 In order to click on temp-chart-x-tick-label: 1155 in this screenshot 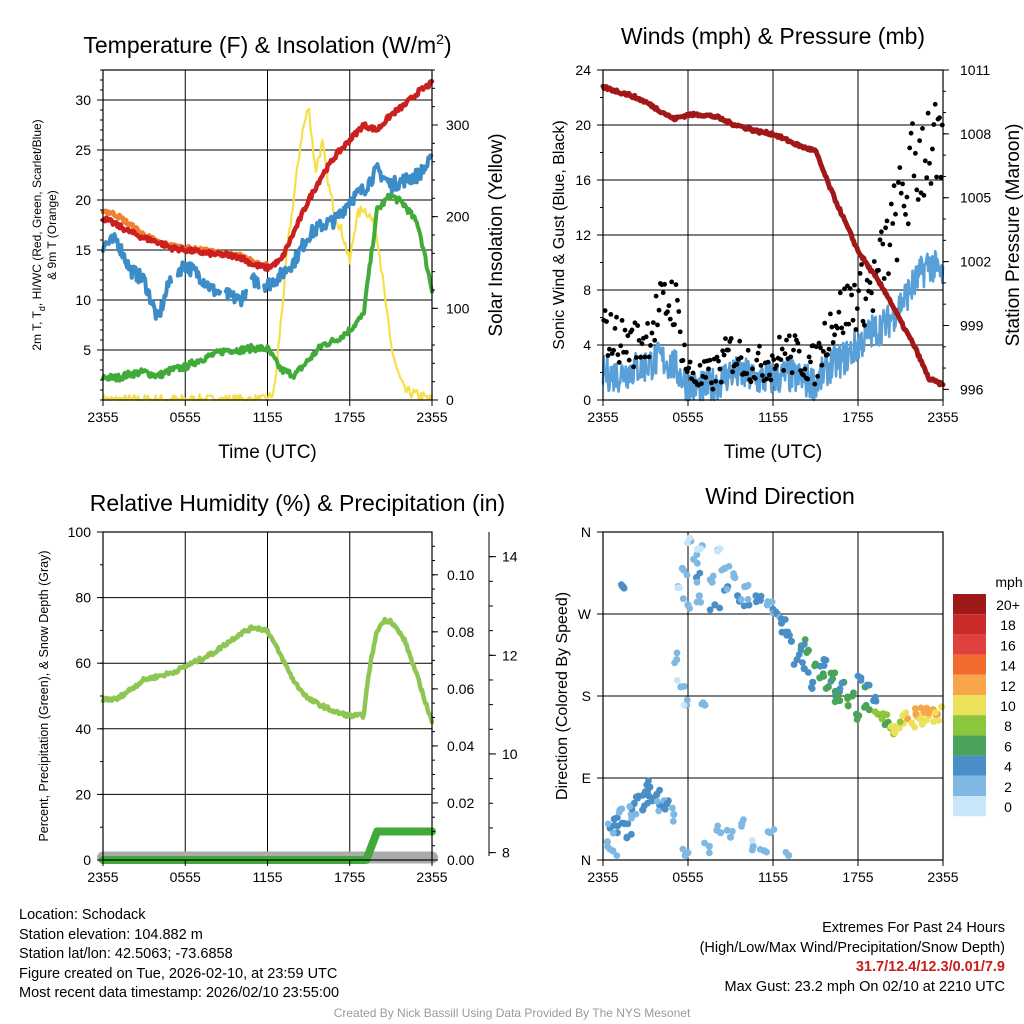, I will do `click(267, 417)`.